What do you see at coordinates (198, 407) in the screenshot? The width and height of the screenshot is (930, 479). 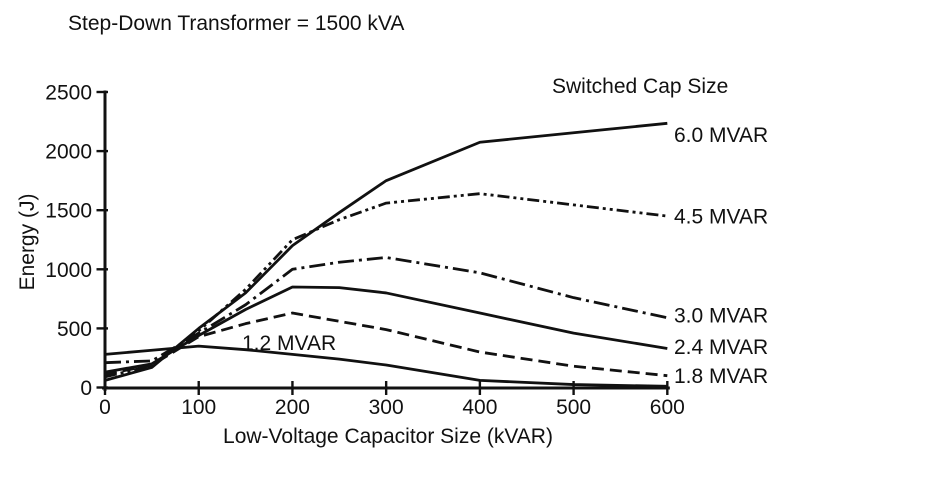 I see `x-tick-label: 100` at bounding box center [198, 407].